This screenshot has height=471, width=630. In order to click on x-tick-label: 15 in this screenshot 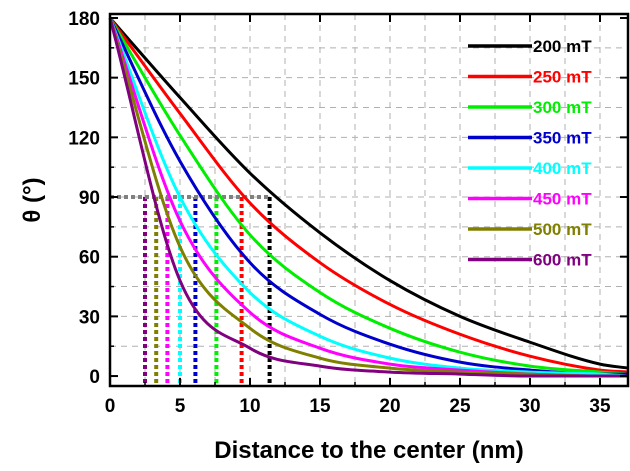, I will do `click(320, 406)`.